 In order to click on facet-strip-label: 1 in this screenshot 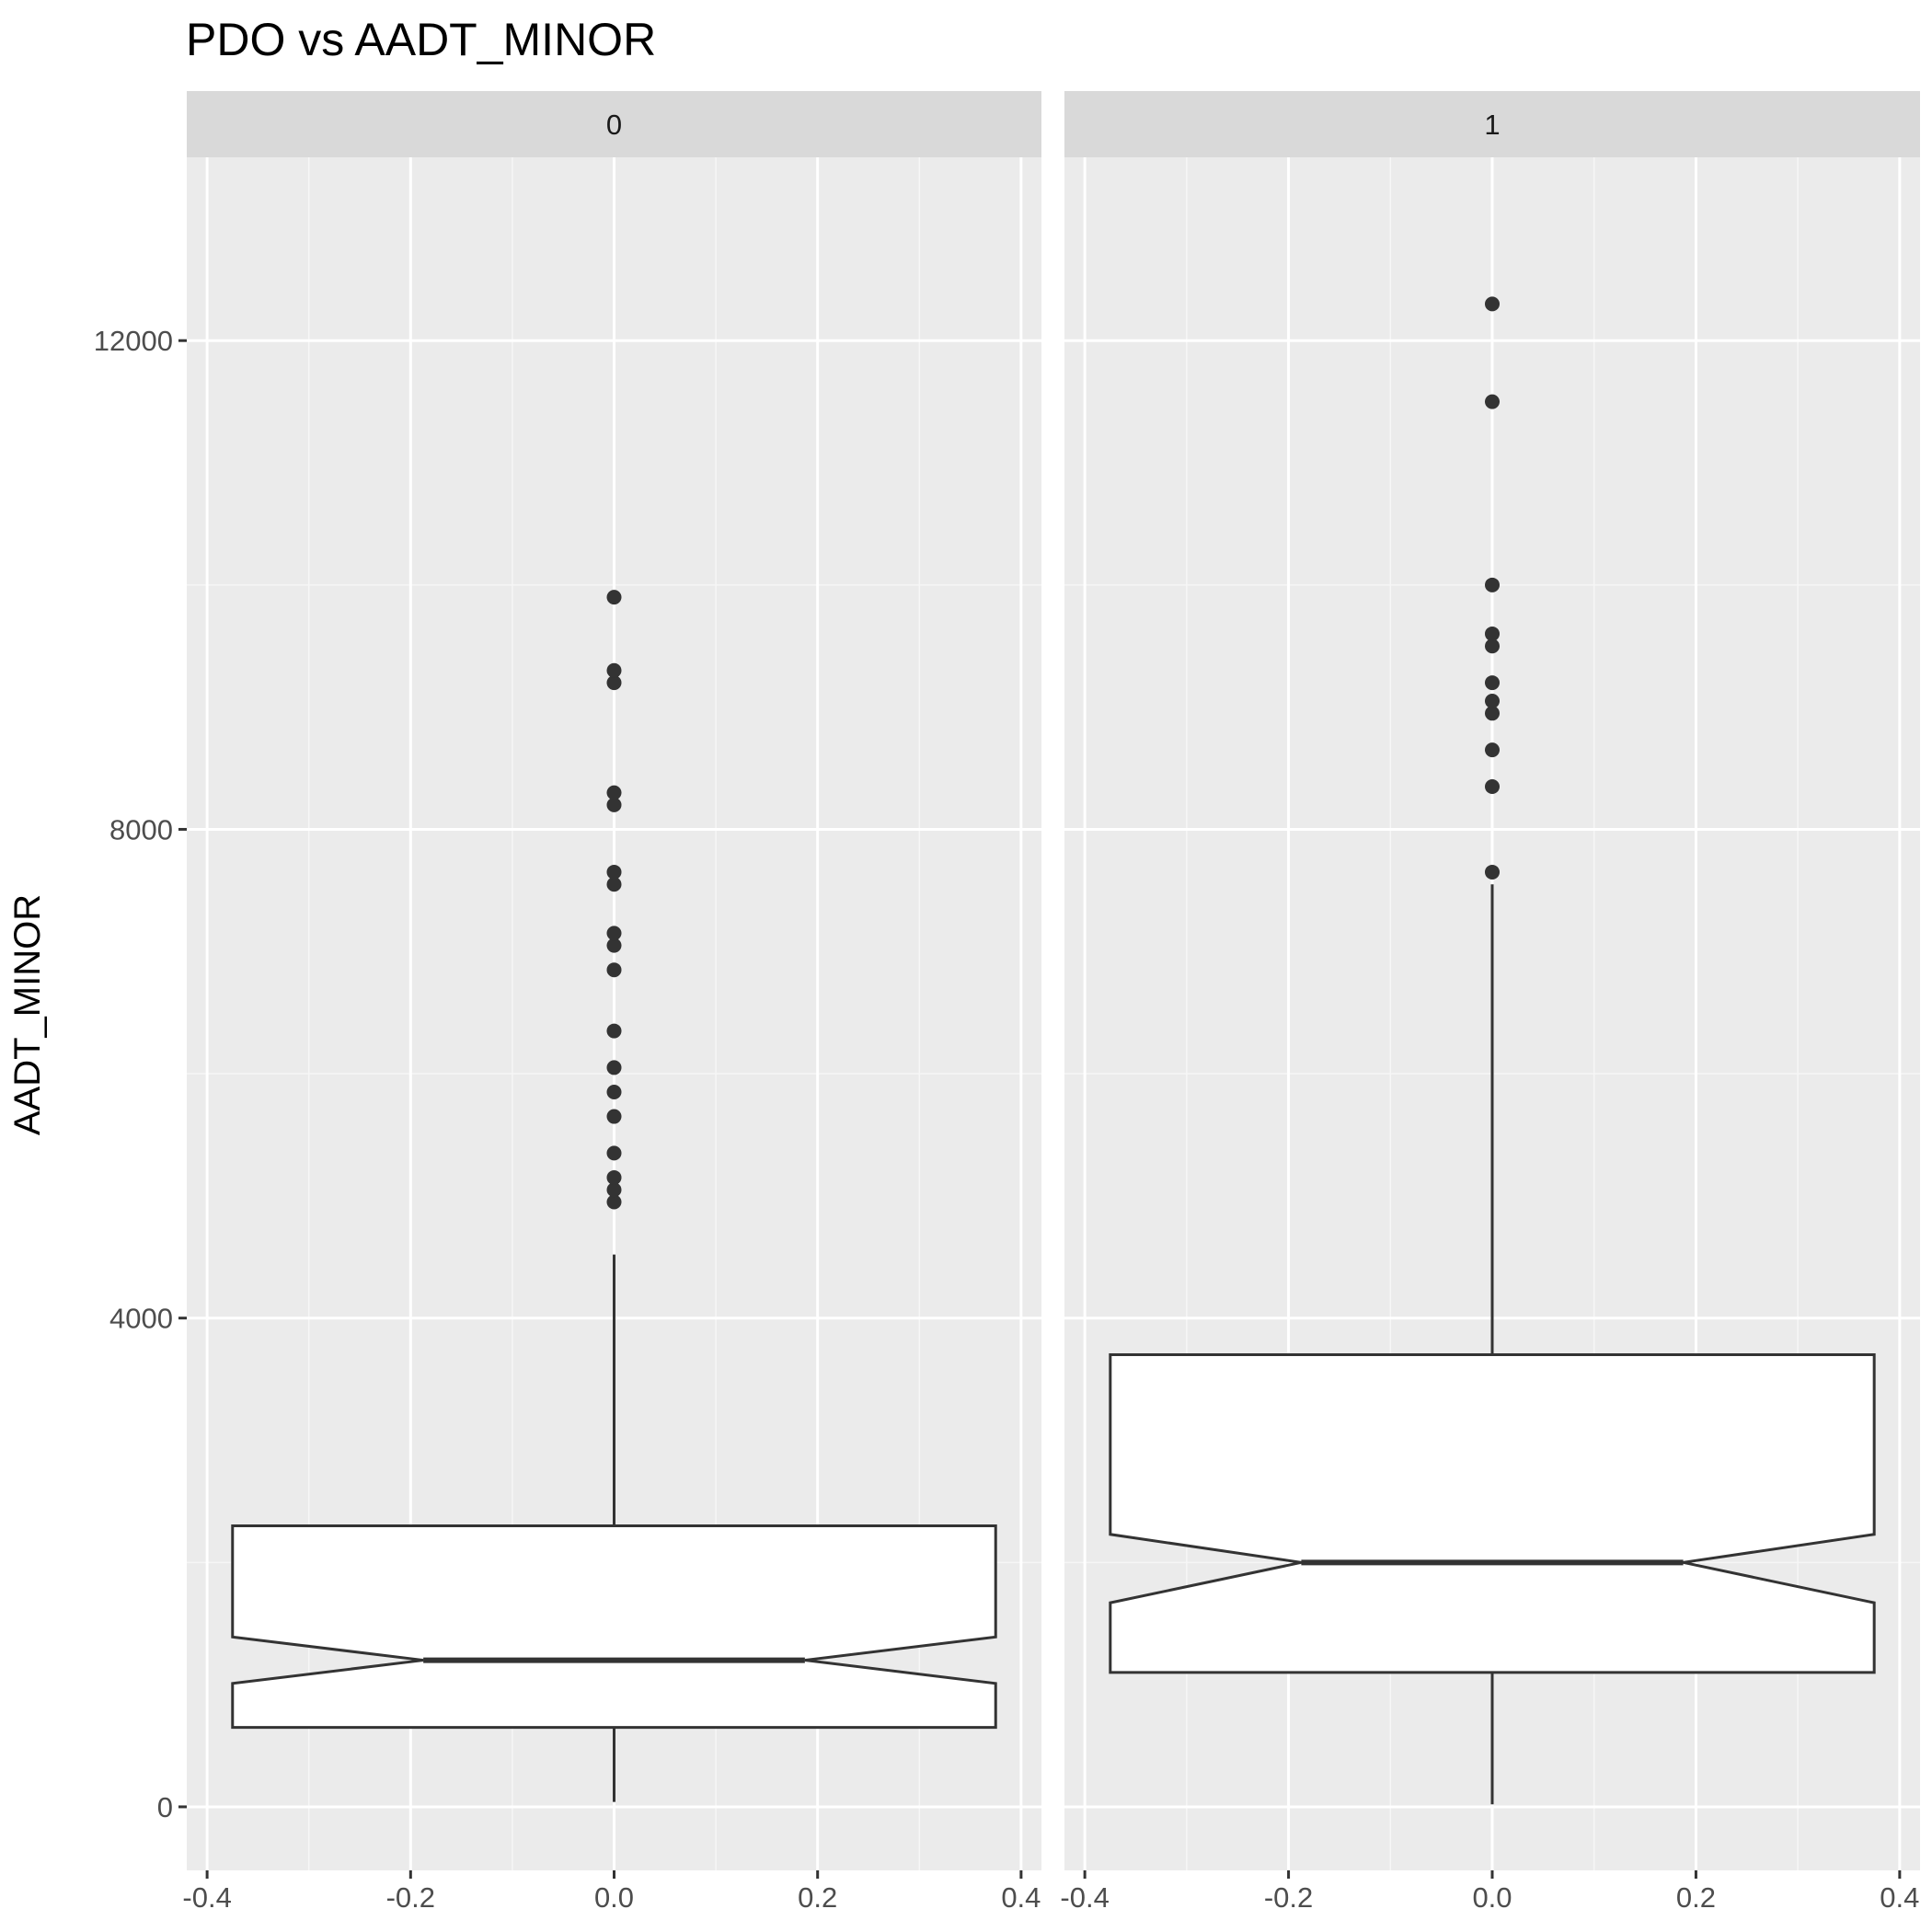, I will do `click(1492, 125)`.